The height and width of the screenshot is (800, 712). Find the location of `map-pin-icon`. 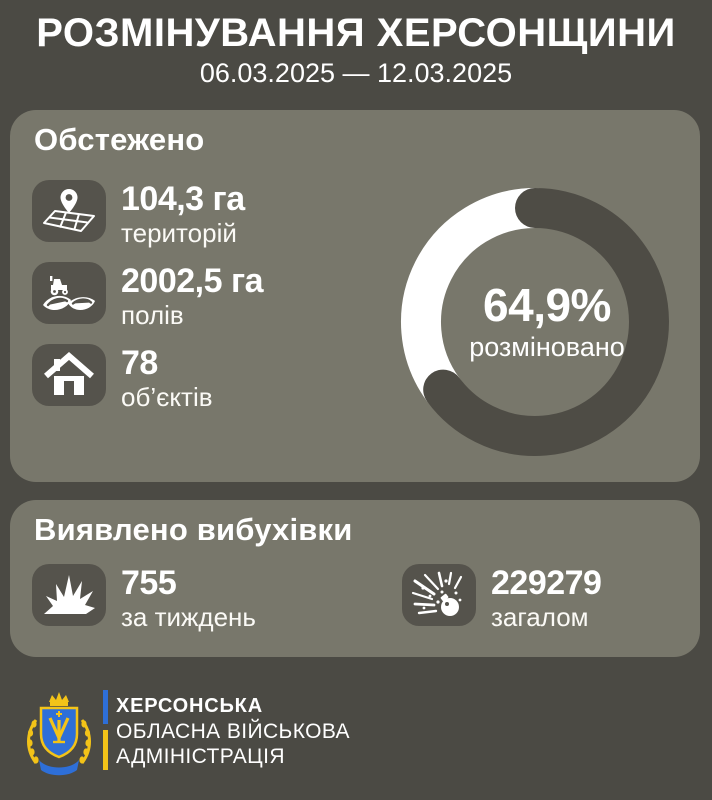

map-pin-icon is located at coordinates (69, 211).